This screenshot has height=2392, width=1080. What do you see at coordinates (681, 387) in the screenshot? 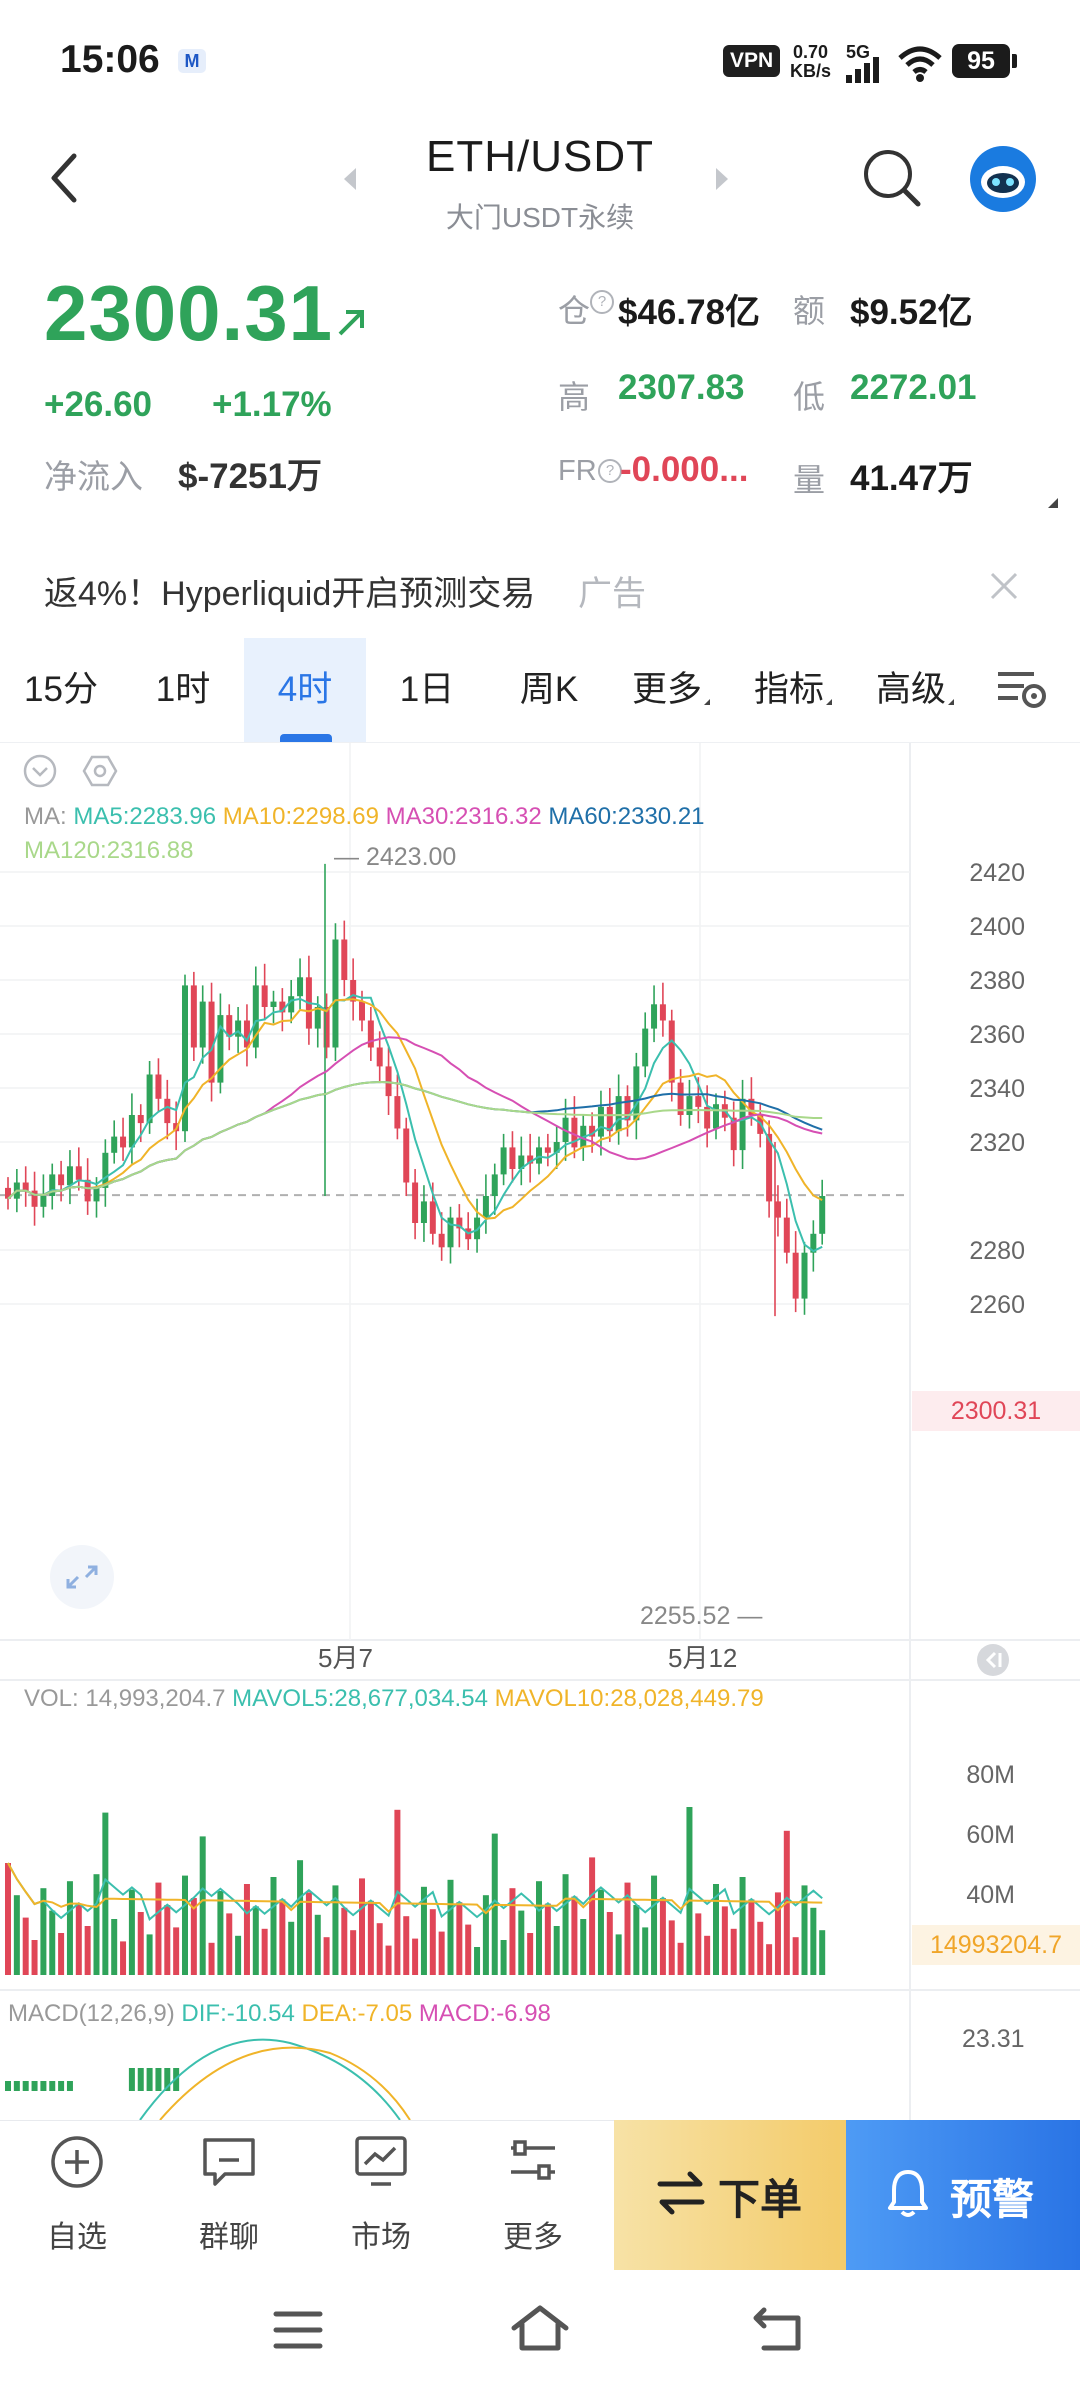
I see `high-value: 2307.83` at bounding box center [681, 387].